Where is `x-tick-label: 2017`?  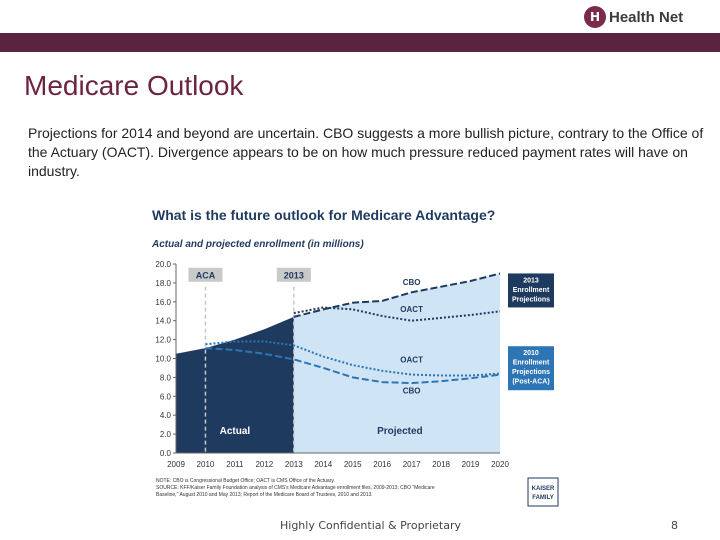
x-tick-label: 2017 is located at coordinates (412, 464).